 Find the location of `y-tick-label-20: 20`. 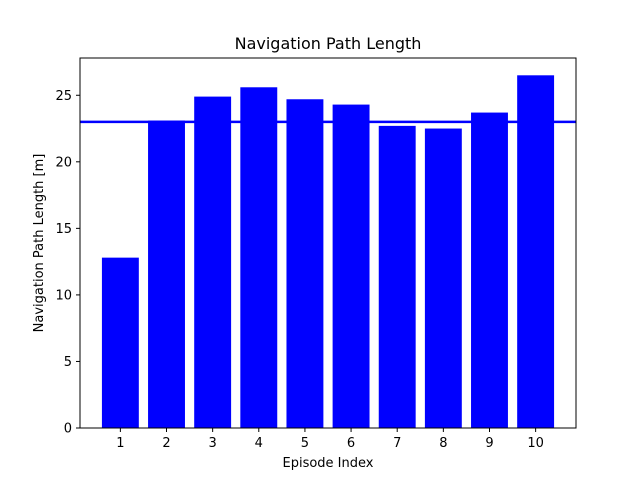

y-tick-label-20: 20 is located at coordinates (63, 162).